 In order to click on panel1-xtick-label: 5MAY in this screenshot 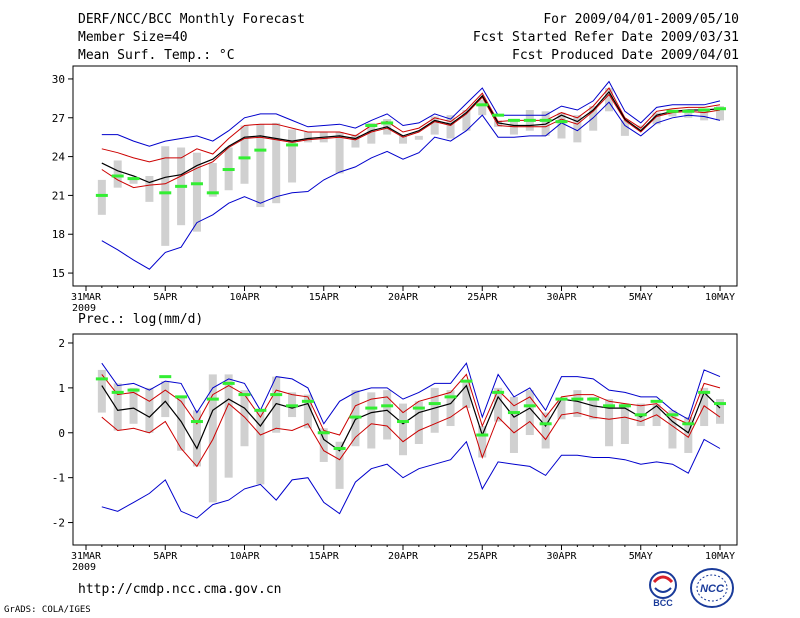, I will do `click(641, 297)`.